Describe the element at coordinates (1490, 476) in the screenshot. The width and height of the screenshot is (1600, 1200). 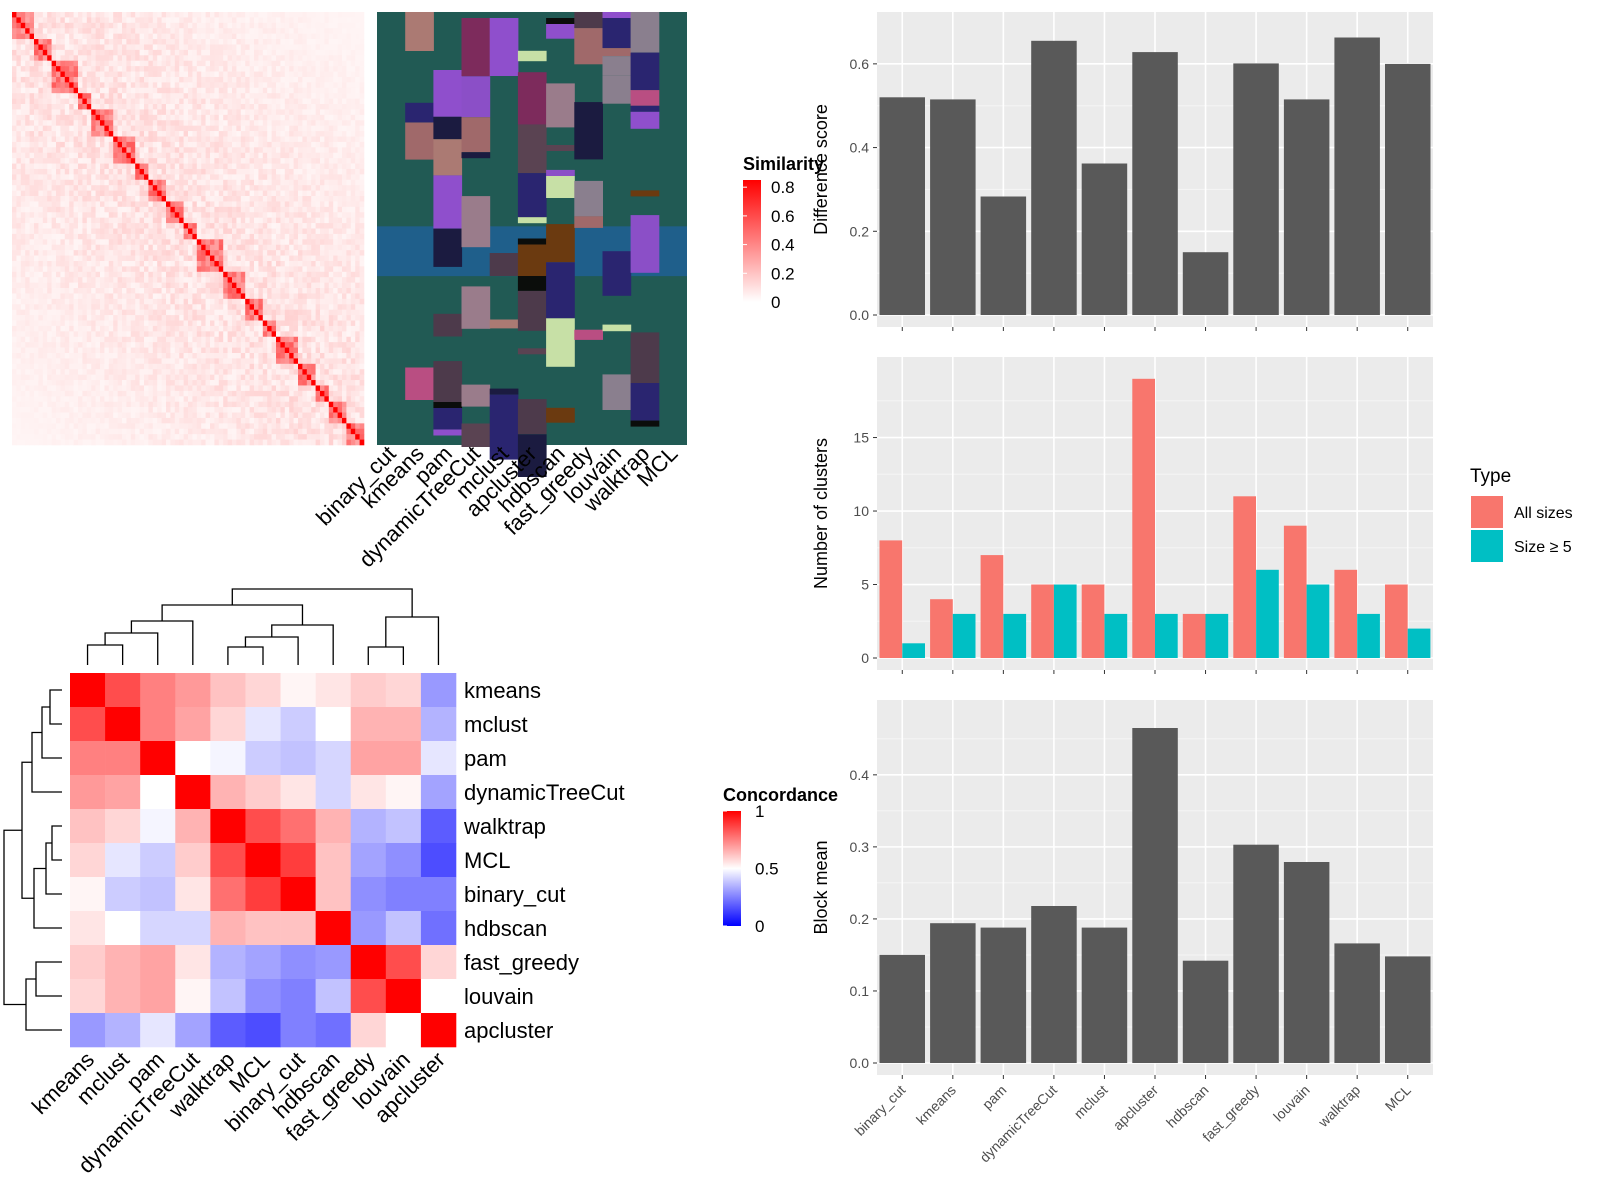
I see `type-legend-title: Type` at that location.